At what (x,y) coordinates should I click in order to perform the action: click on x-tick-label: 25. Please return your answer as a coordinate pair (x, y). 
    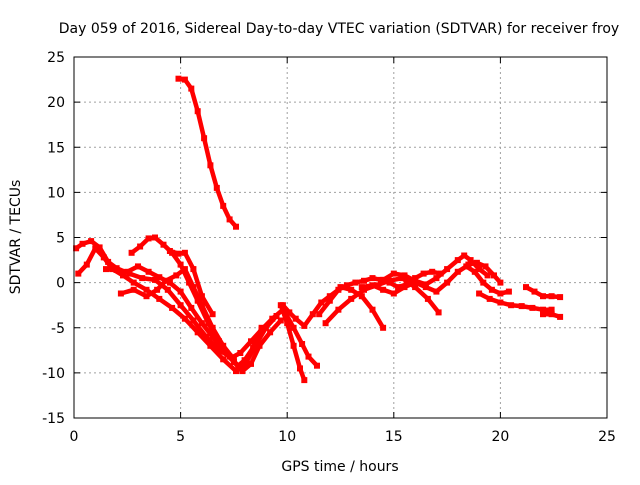
    Looking at the image, I should click on (607, 437).